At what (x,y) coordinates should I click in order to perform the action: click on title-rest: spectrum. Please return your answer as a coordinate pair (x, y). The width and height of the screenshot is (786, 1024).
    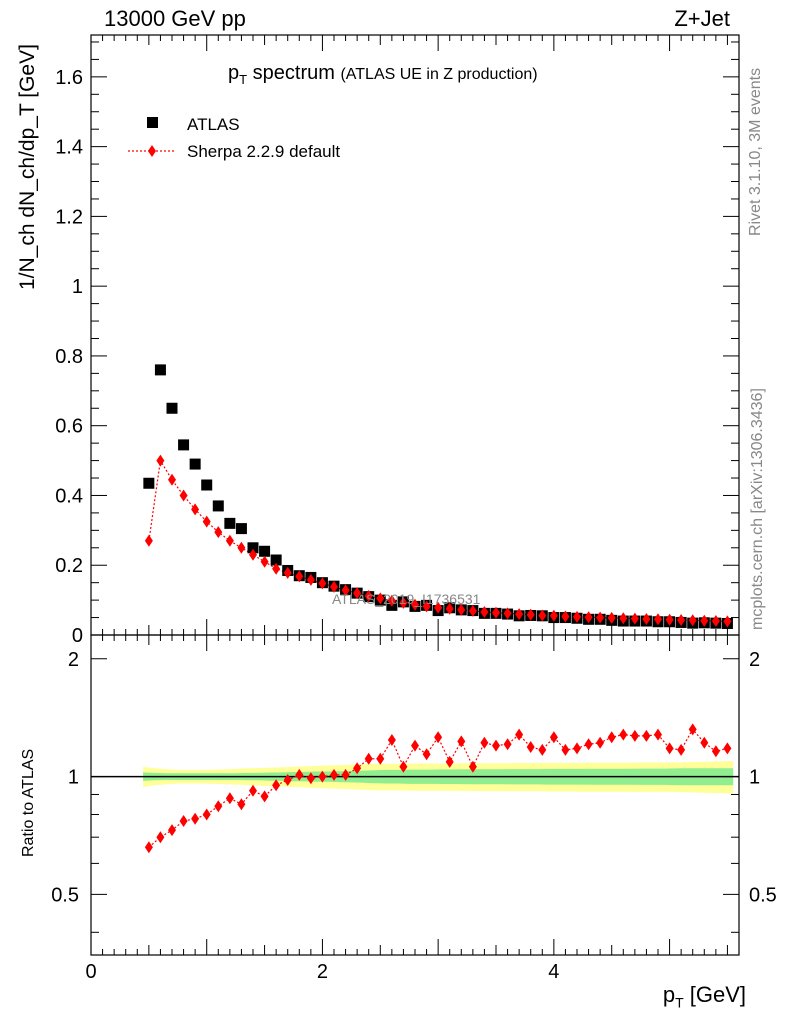
    Looking at the image, I should click on (291, 73).